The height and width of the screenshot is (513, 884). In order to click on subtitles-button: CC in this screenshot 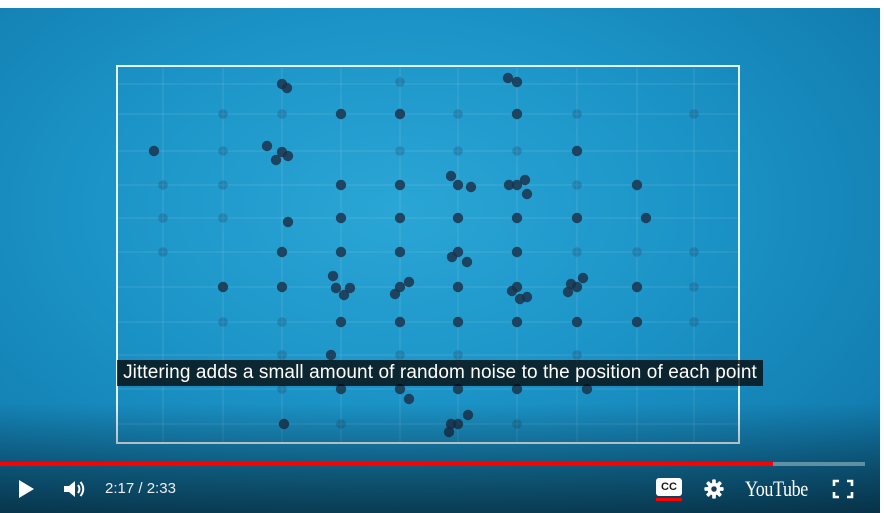, I will do `click(669, 489)`.